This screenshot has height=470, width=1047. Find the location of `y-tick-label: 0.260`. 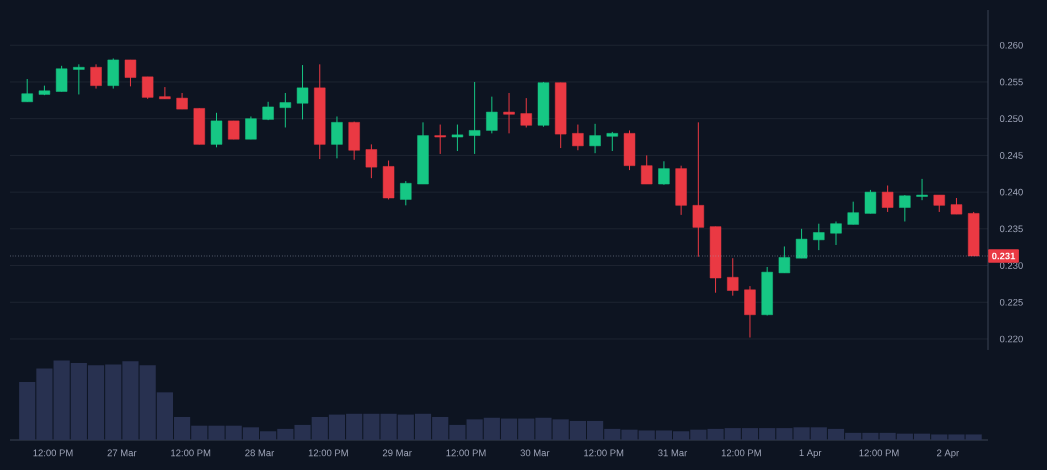

y-tick-label: 0.260 is located at coordinates (1011, 45).